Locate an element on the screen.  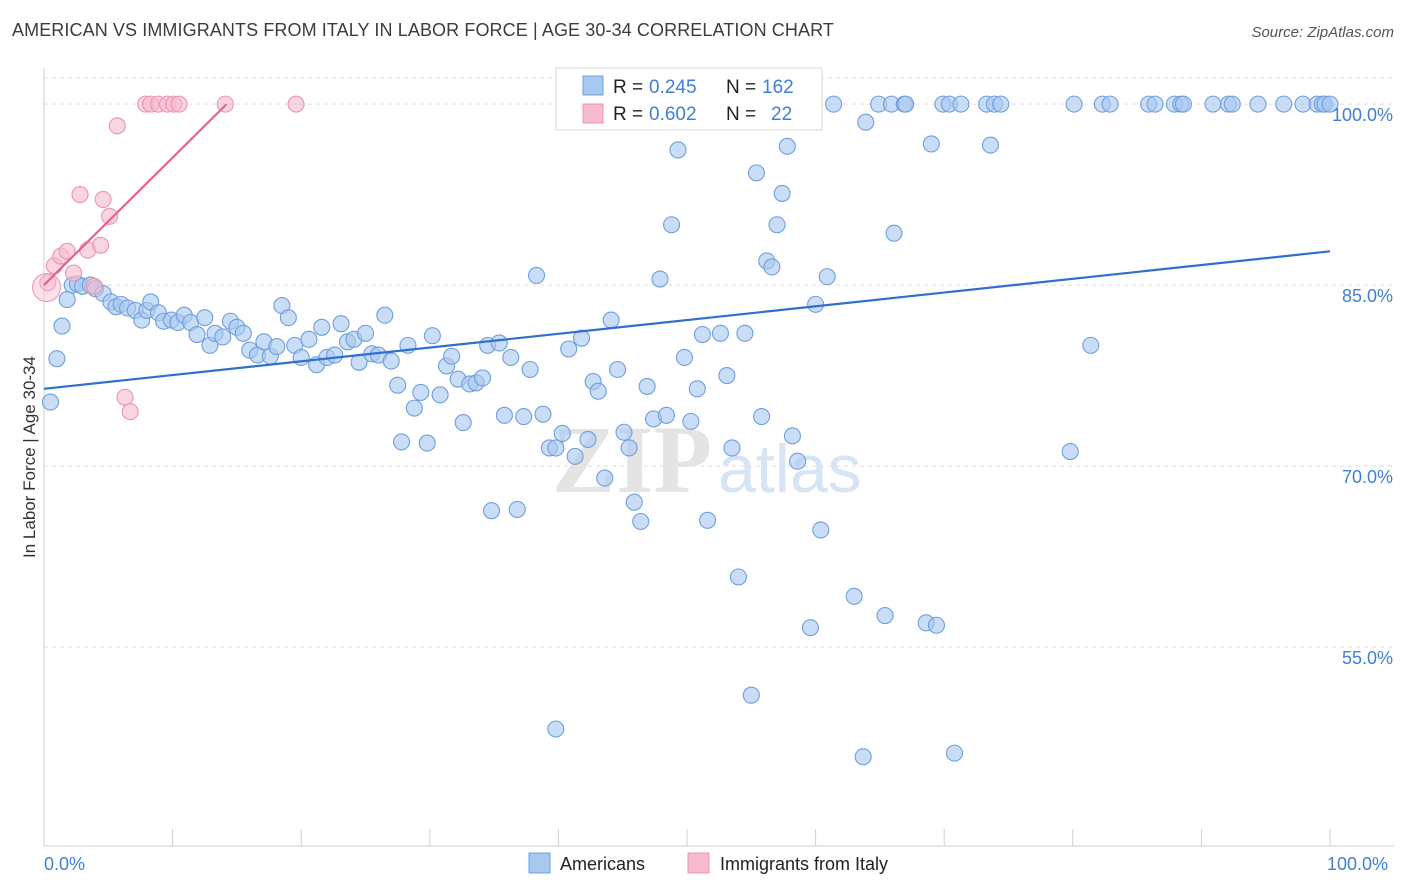
series-italy-points is located at coordinates (168, 258).